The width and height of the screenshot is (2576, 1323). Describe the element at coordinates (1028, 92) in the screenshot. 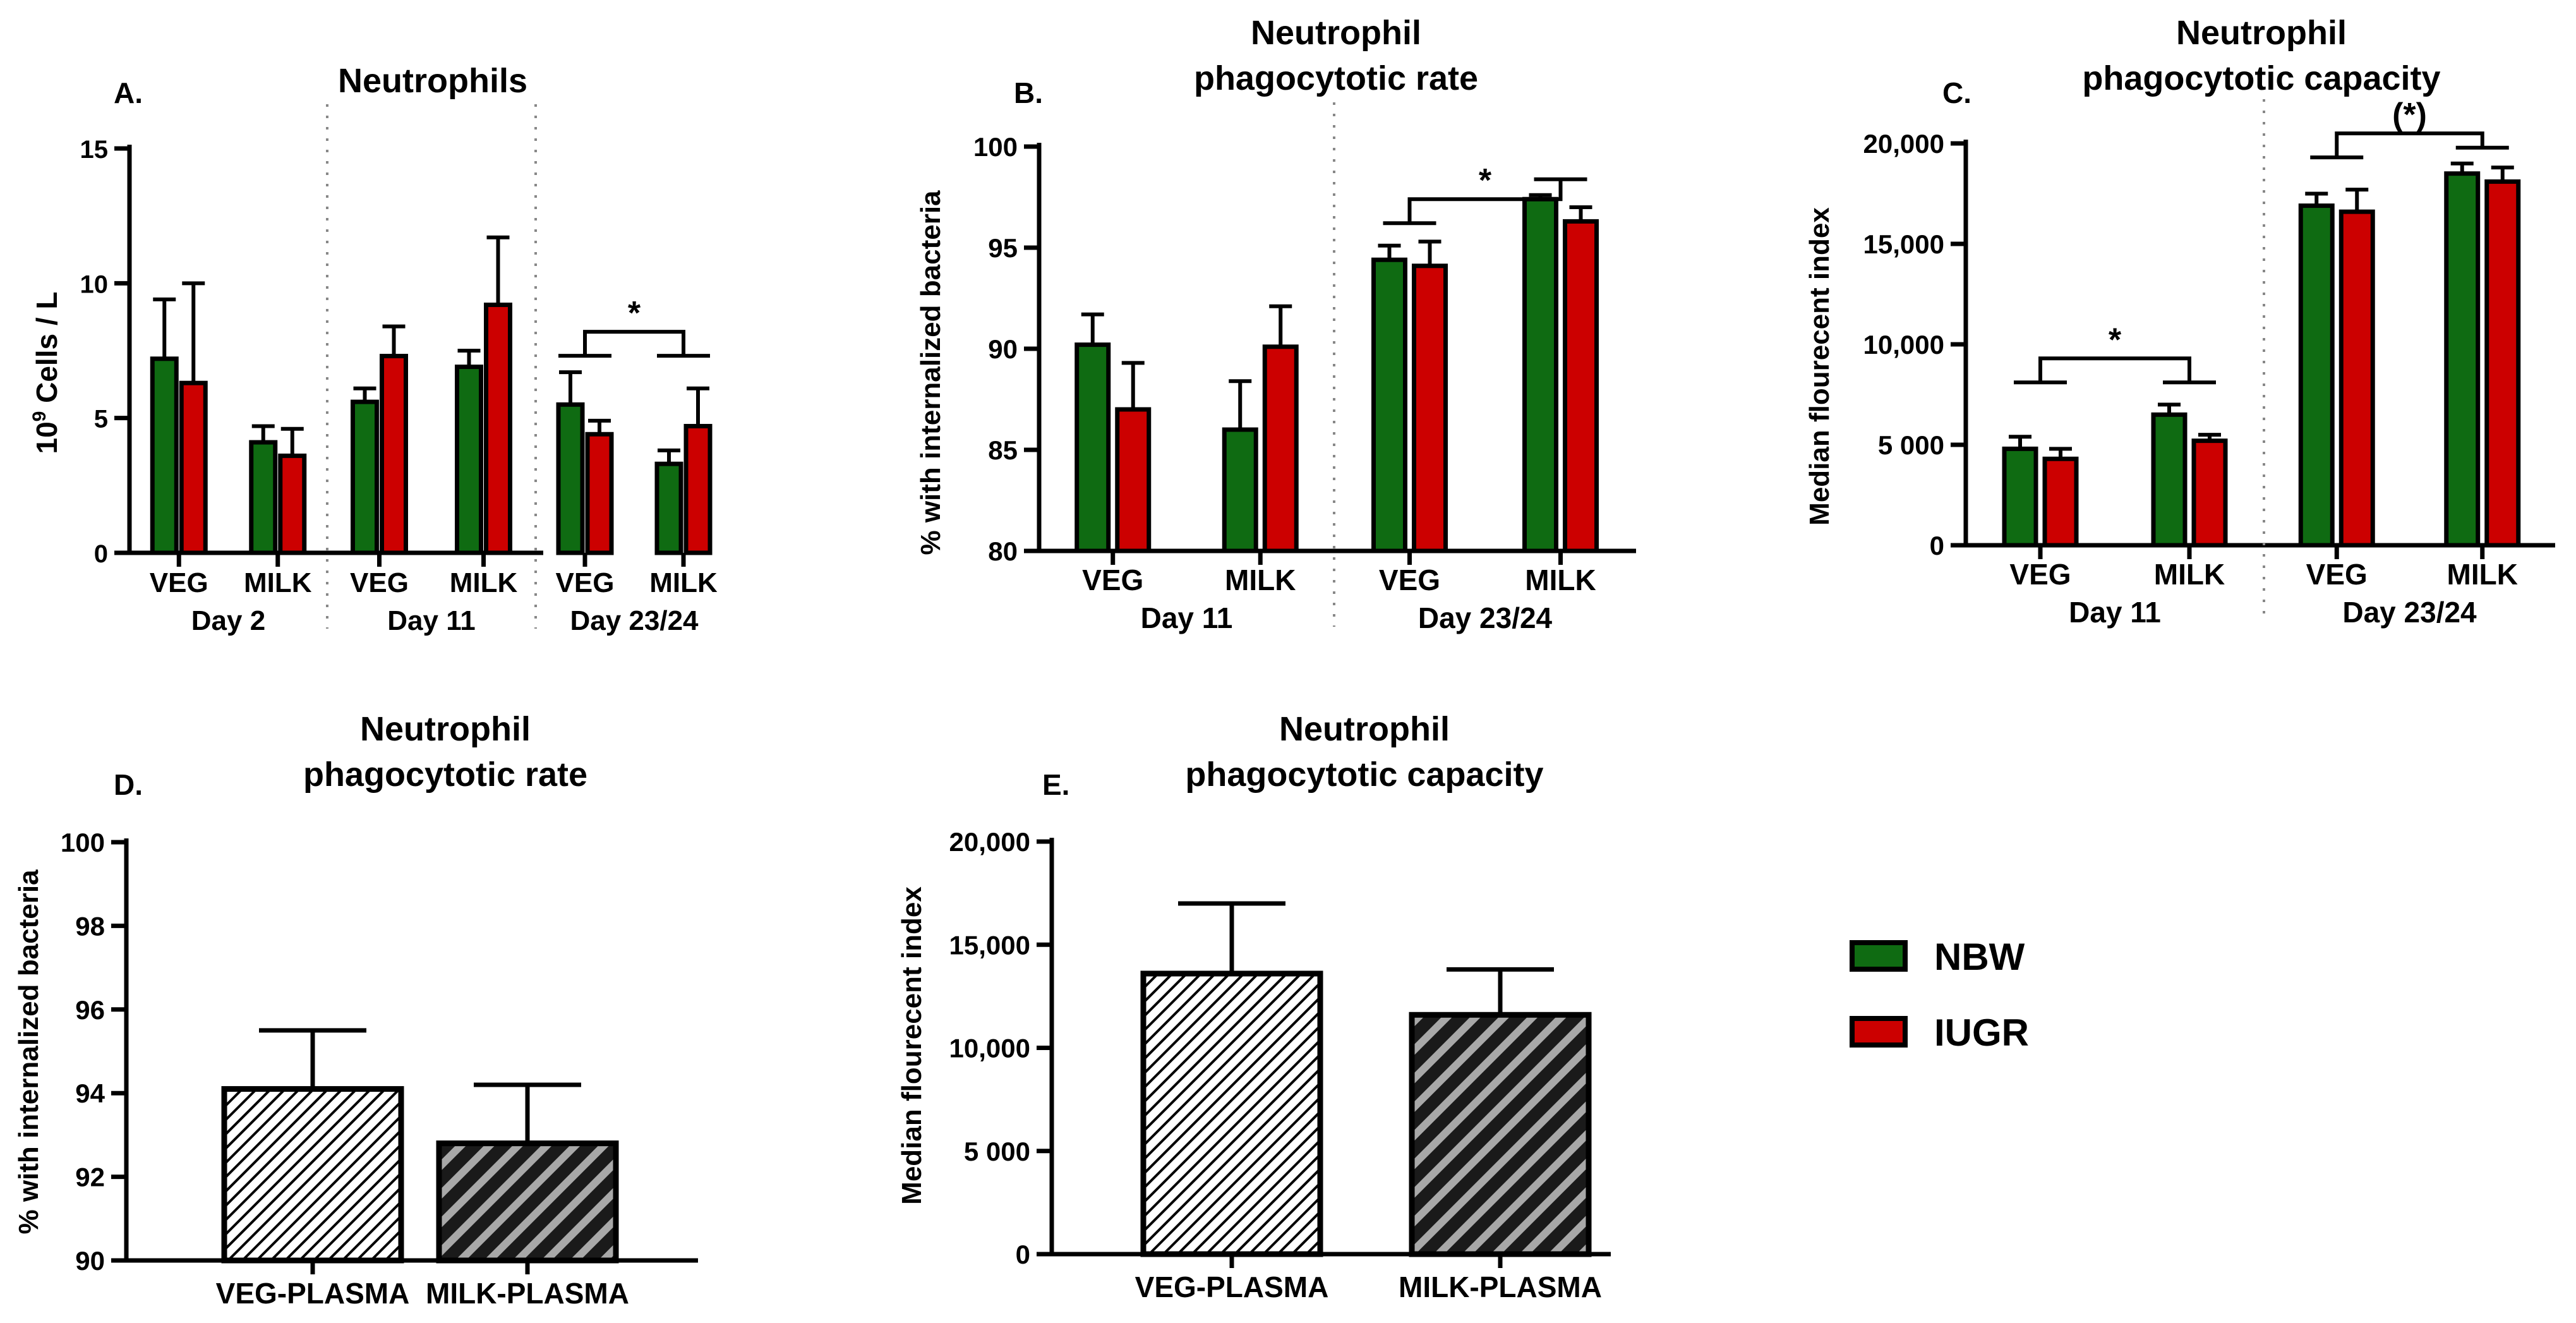

I see `panel-b-label: B.` at that location.